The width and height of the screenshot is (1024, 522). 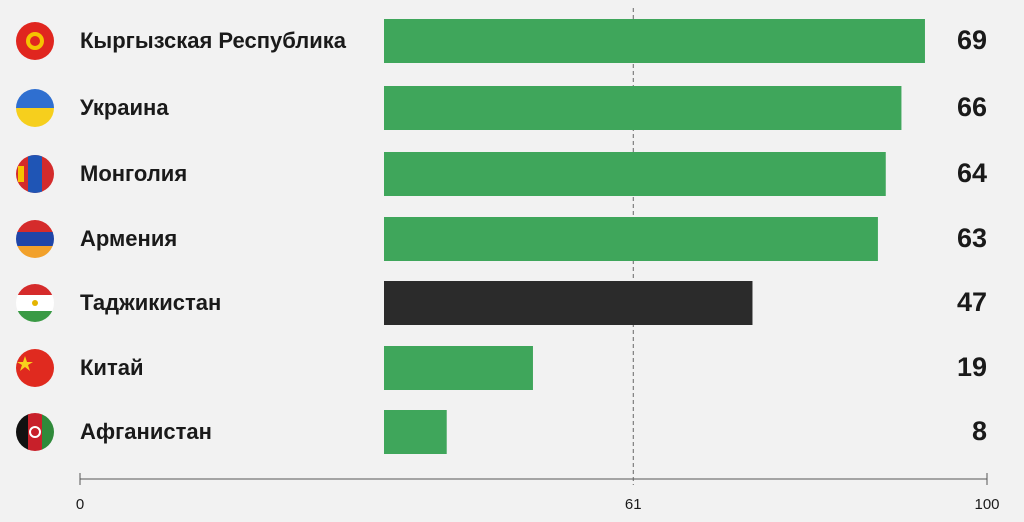 I want to click on x-tick-label: 100, so click(x=986, y=504).